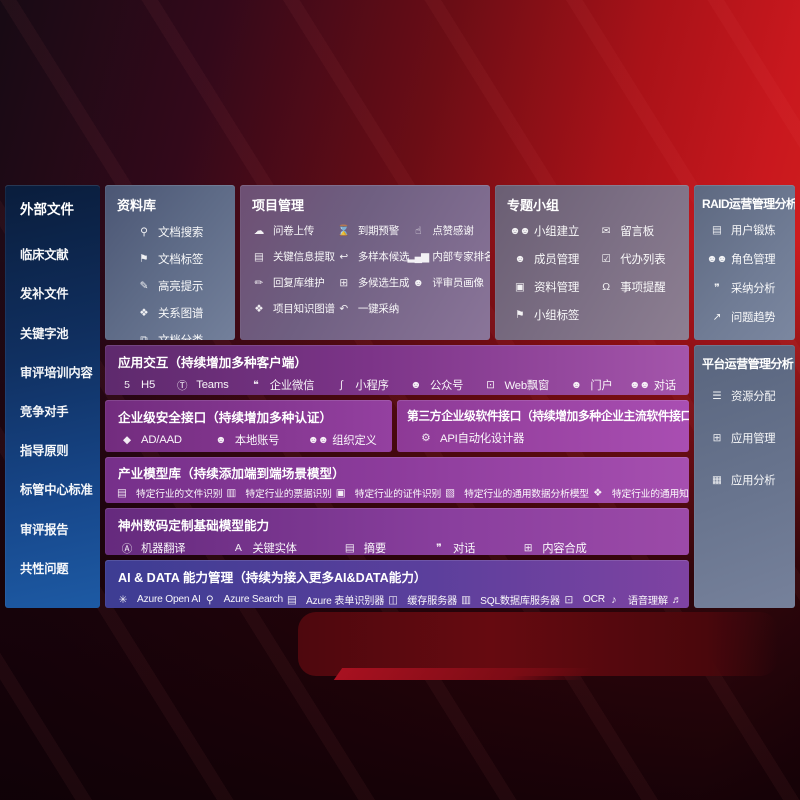 This screenshot has width=800, height=800. I want to click on receipt-recognition-icon: ▥, so click(231, 493).